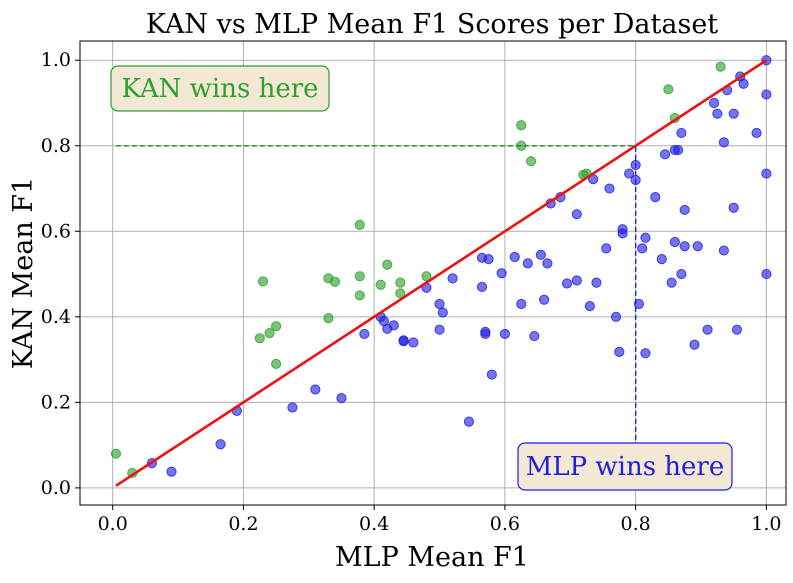 The height and width of the screenshot is (583, 793). What do you see at coordinates (56, 488) in the screenshot?
I see `y-tick-label: 0.0` at bounding box center [56, 488].